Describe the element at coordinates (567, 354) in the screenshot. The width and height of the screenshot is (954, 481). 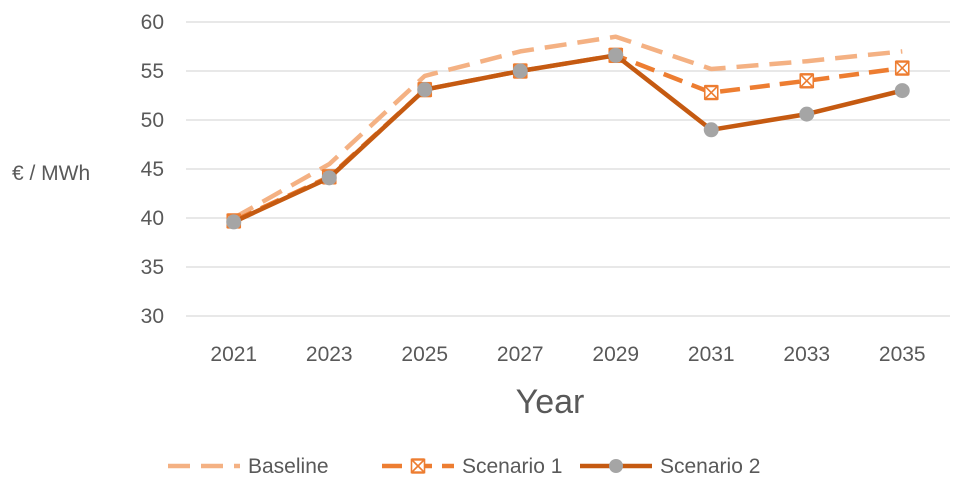
I see `x-axis-ticks: 2021 2023 2025 2027 2029 2031 2033 2035` at that location.